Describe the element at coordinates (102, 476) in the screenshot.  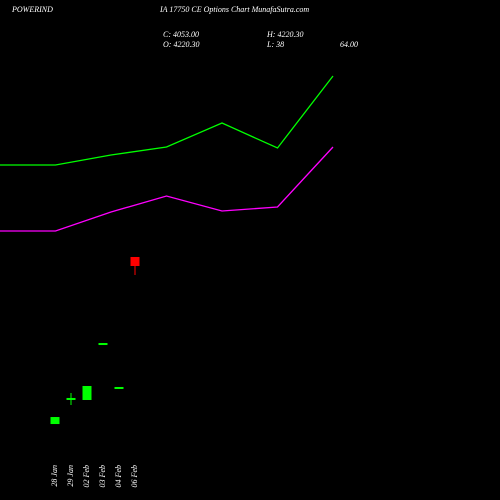
I see `x-tick-label: 03 Feb` at that location.